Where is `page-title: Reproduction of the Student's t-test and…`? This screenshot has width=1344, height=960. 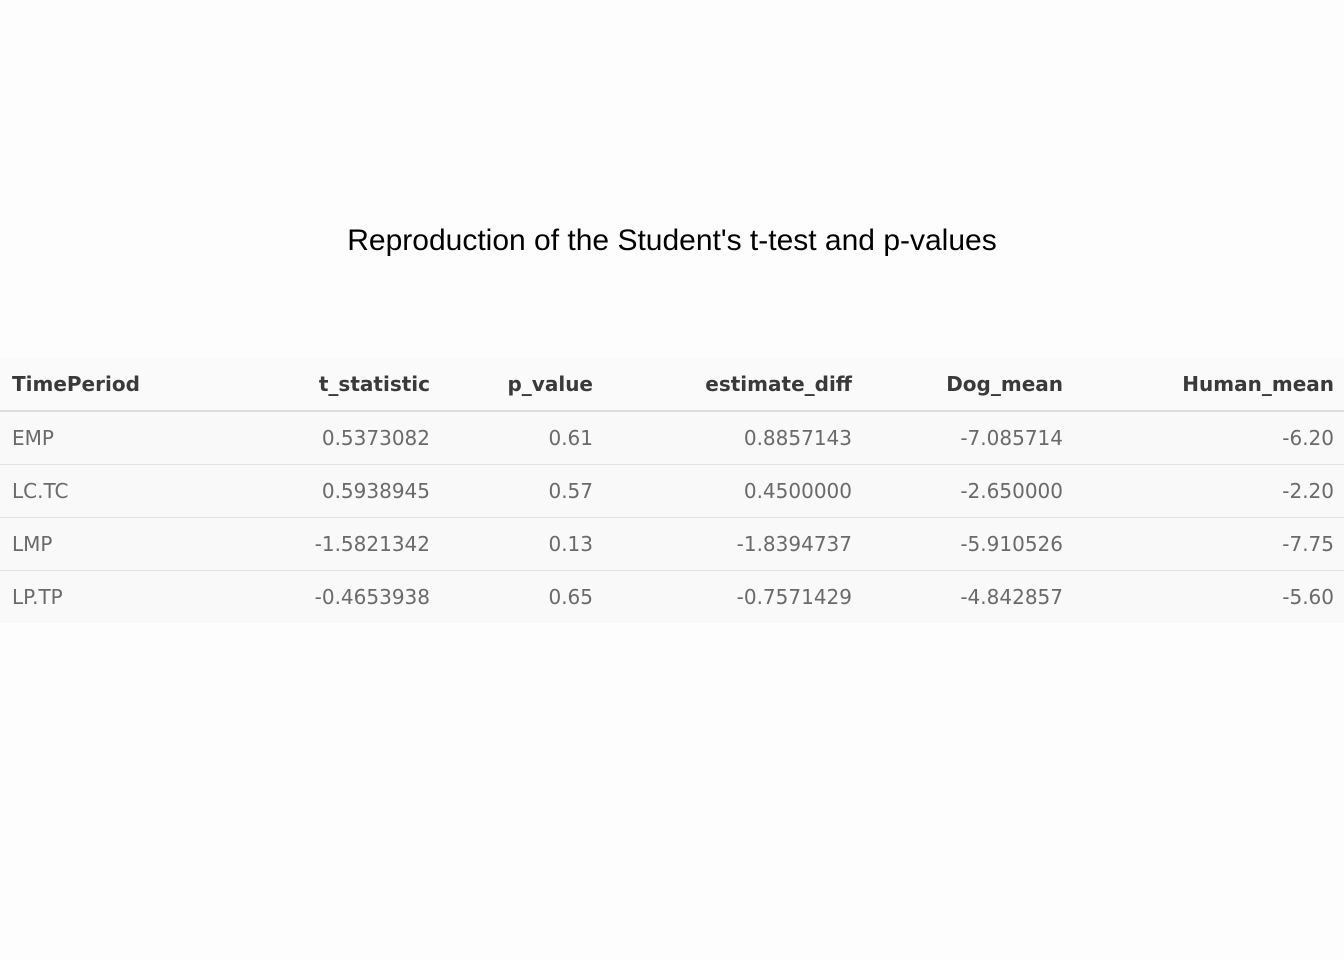
page-title: Reproduction of the Student's t-test and… is located at coordinates (672, 240).